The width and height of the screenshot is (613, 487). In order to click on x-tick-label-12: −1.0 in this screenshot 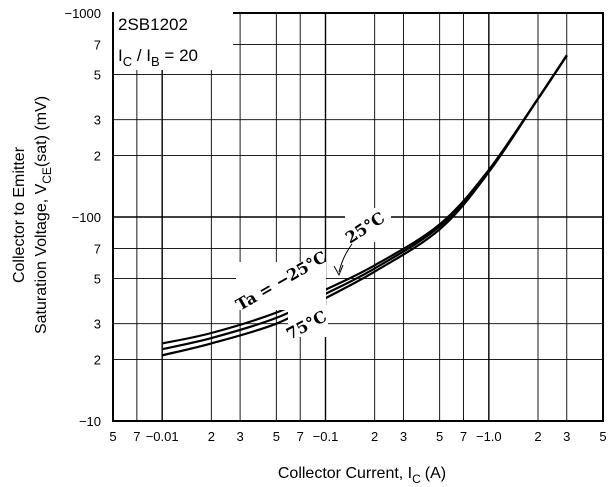, I will do `click(489, 436)`.